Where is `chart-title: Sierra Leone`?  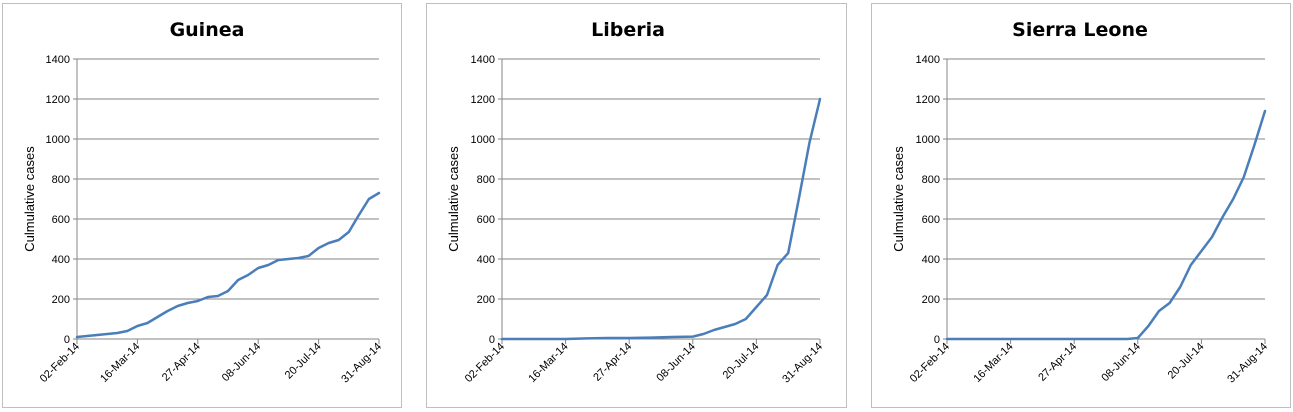 chart-title: Sierra Leone is located at coordinates (1080, 30).